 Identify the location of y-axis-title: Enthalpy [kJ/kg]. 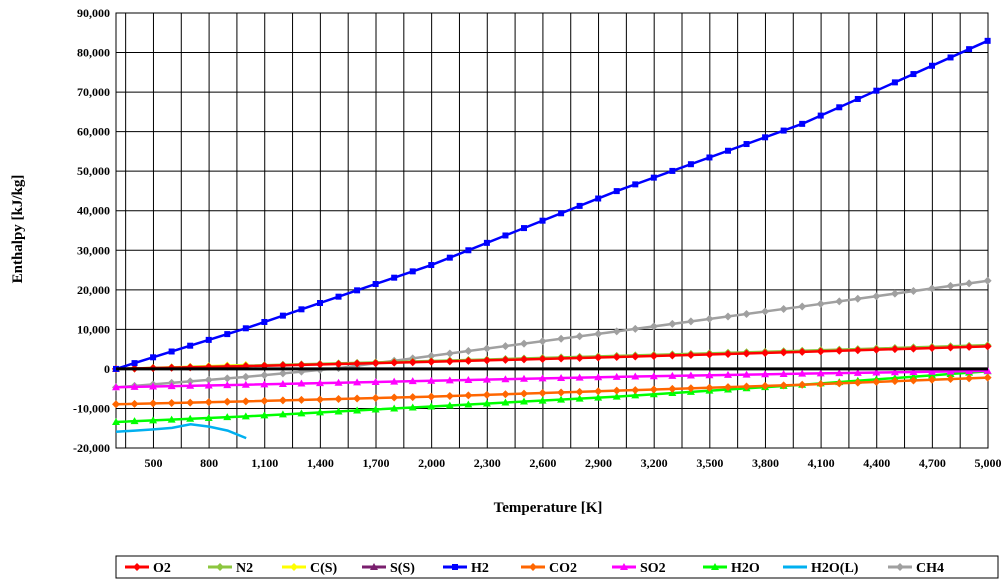
(18, 229).